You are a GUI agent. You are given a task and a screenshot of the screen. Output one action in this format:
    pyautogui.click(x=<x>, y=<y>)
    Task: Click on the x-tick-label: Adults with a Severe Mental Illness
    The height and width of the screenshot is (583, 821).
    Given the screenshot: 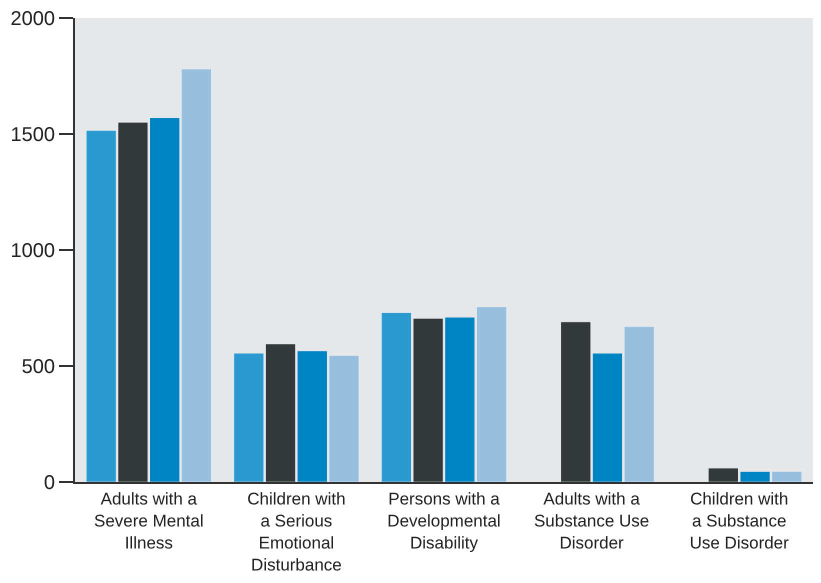 What is the action you would take?
    pyautogui.click(x=149, y=521)
    